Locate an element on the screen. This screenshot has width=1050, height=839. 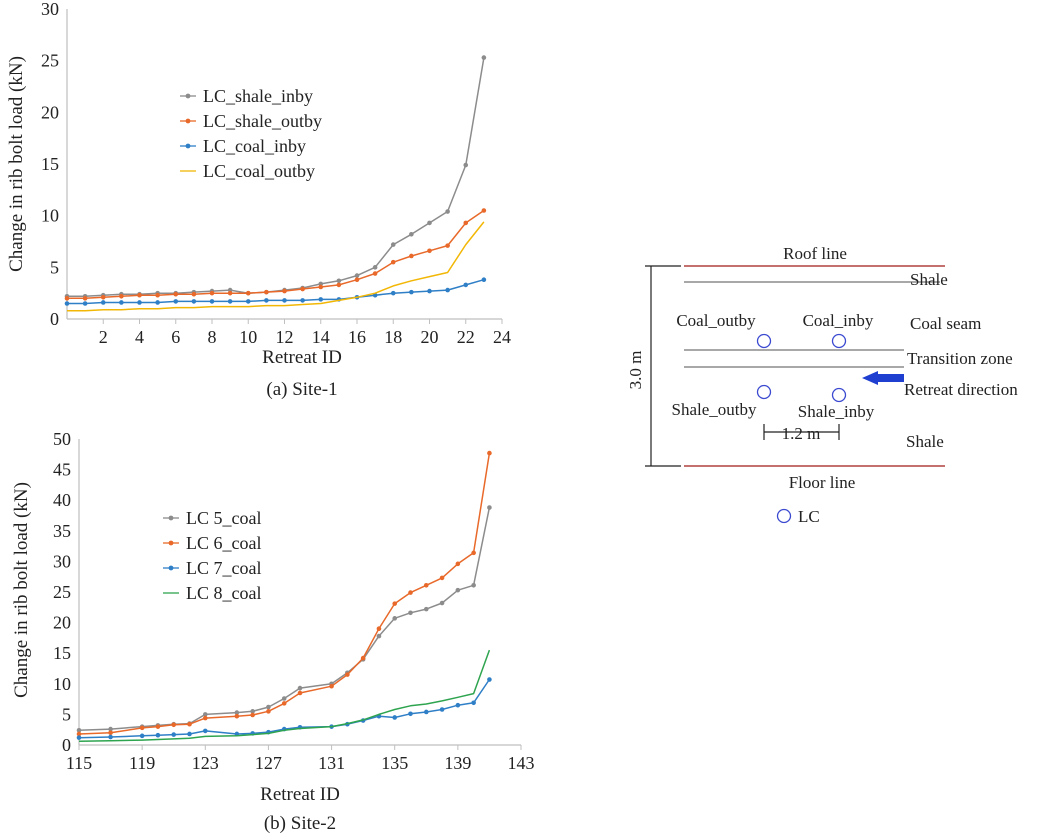
y-tick-label: 30 is located at coordinates (62, 561).